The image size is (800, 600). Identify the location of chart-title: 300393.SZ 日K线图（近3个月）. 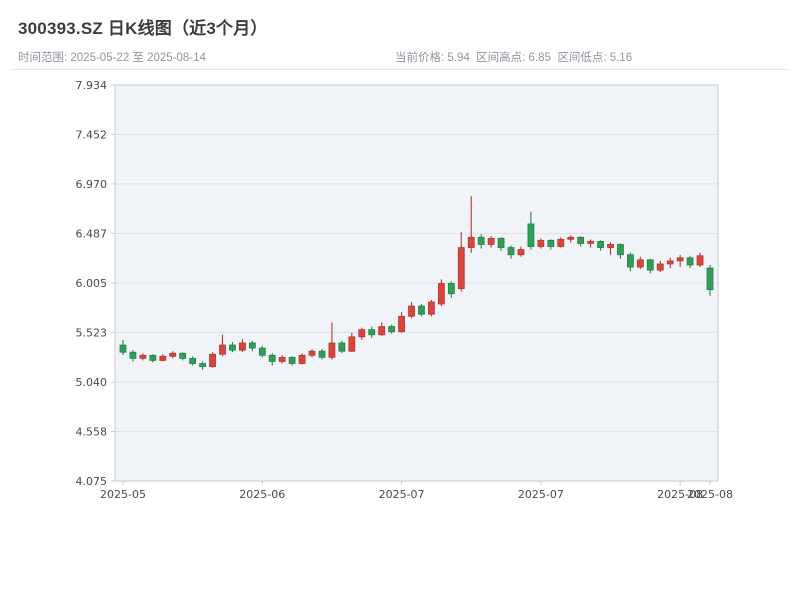
(143, 28).